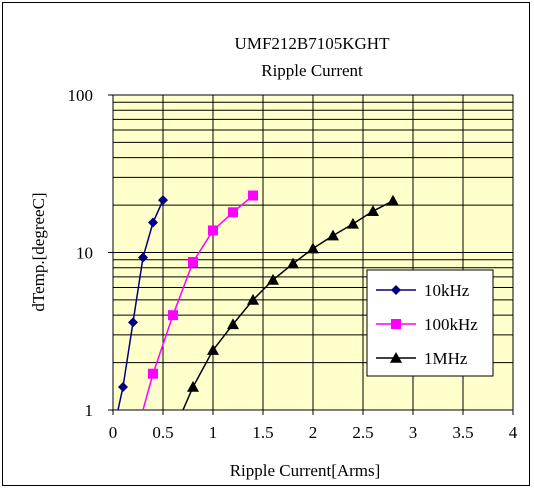  What do you see at coordinates (413, 432) in the screenshot?
I see `x-tick-label: 3` at bounding box center [413, 432].